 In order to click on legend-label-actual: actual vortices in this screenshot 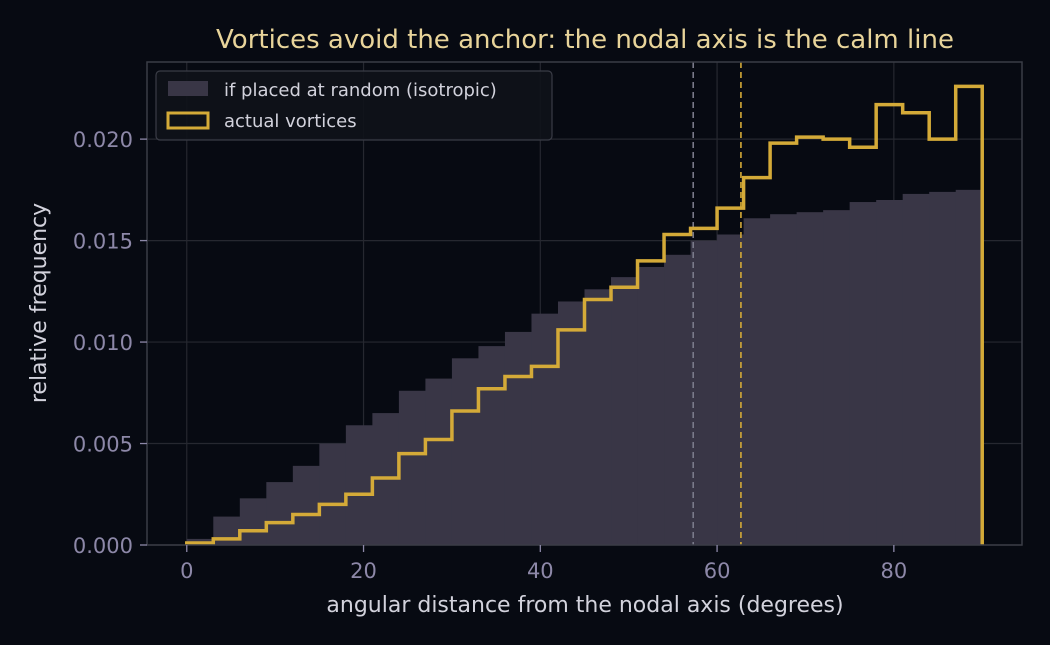, I will do `click(290, 121)`.